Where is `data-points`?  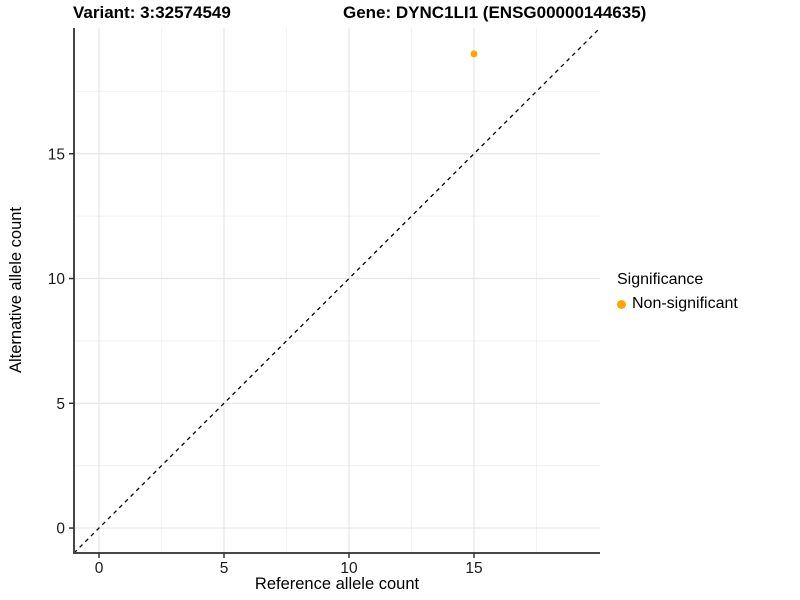 data-points is located at coordinates (474, 54).